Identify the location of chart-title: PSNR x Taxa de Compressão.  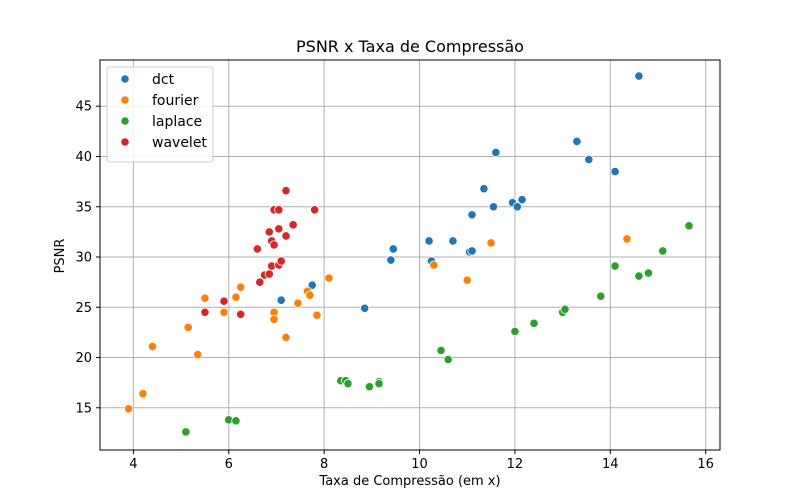
(410, 46).